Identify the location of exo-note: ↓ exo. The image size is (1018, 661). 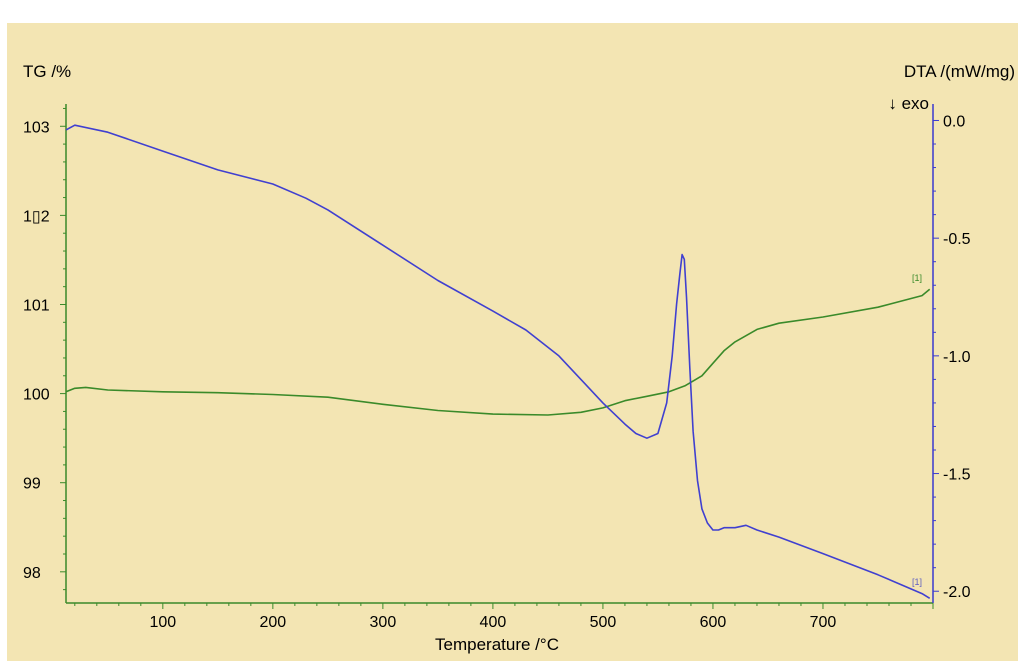
(908, 103).